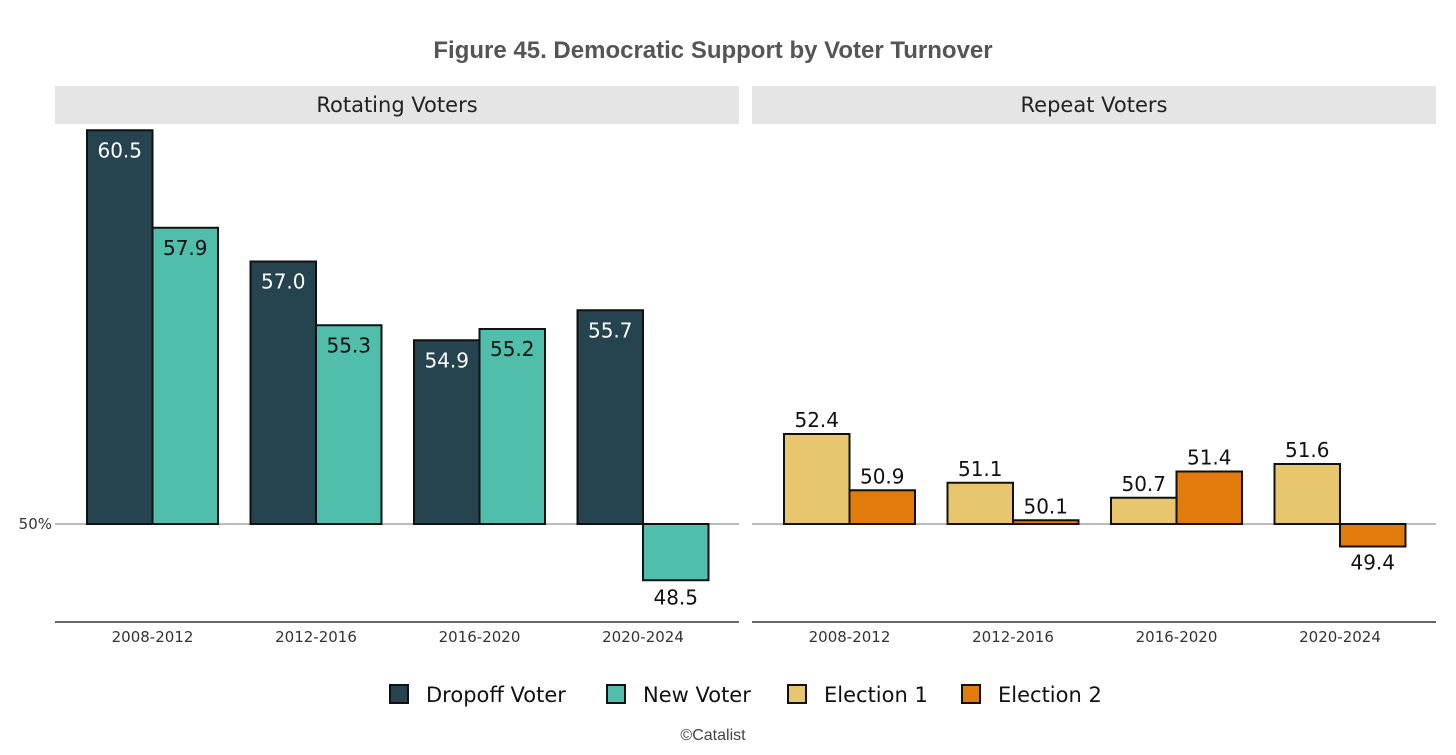 The height and width of the screenshot is (755, 1456). What do you see at coordinates (1050, 695) in the screenshot?
I see `legend-label: Election 2` at bounding box center [1050, 695].